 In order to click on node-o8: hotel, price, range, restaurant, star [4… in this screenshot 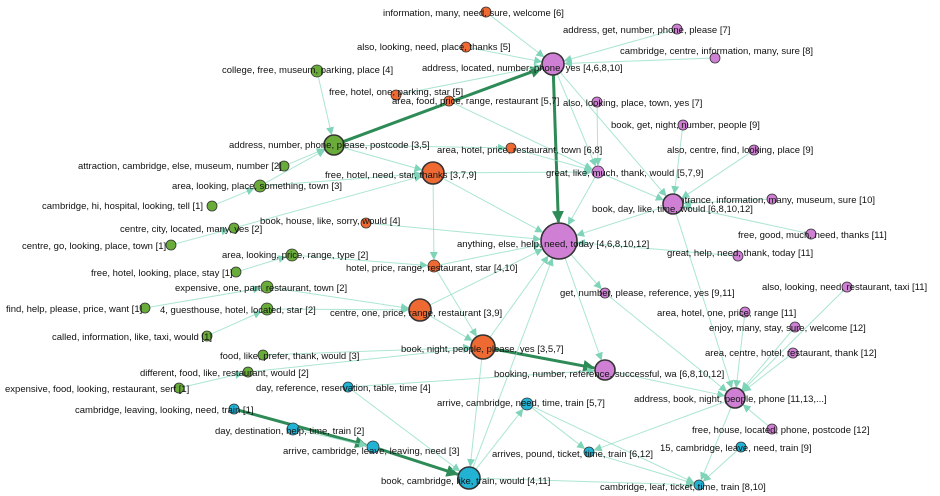, I will do `click(432, 266)`.